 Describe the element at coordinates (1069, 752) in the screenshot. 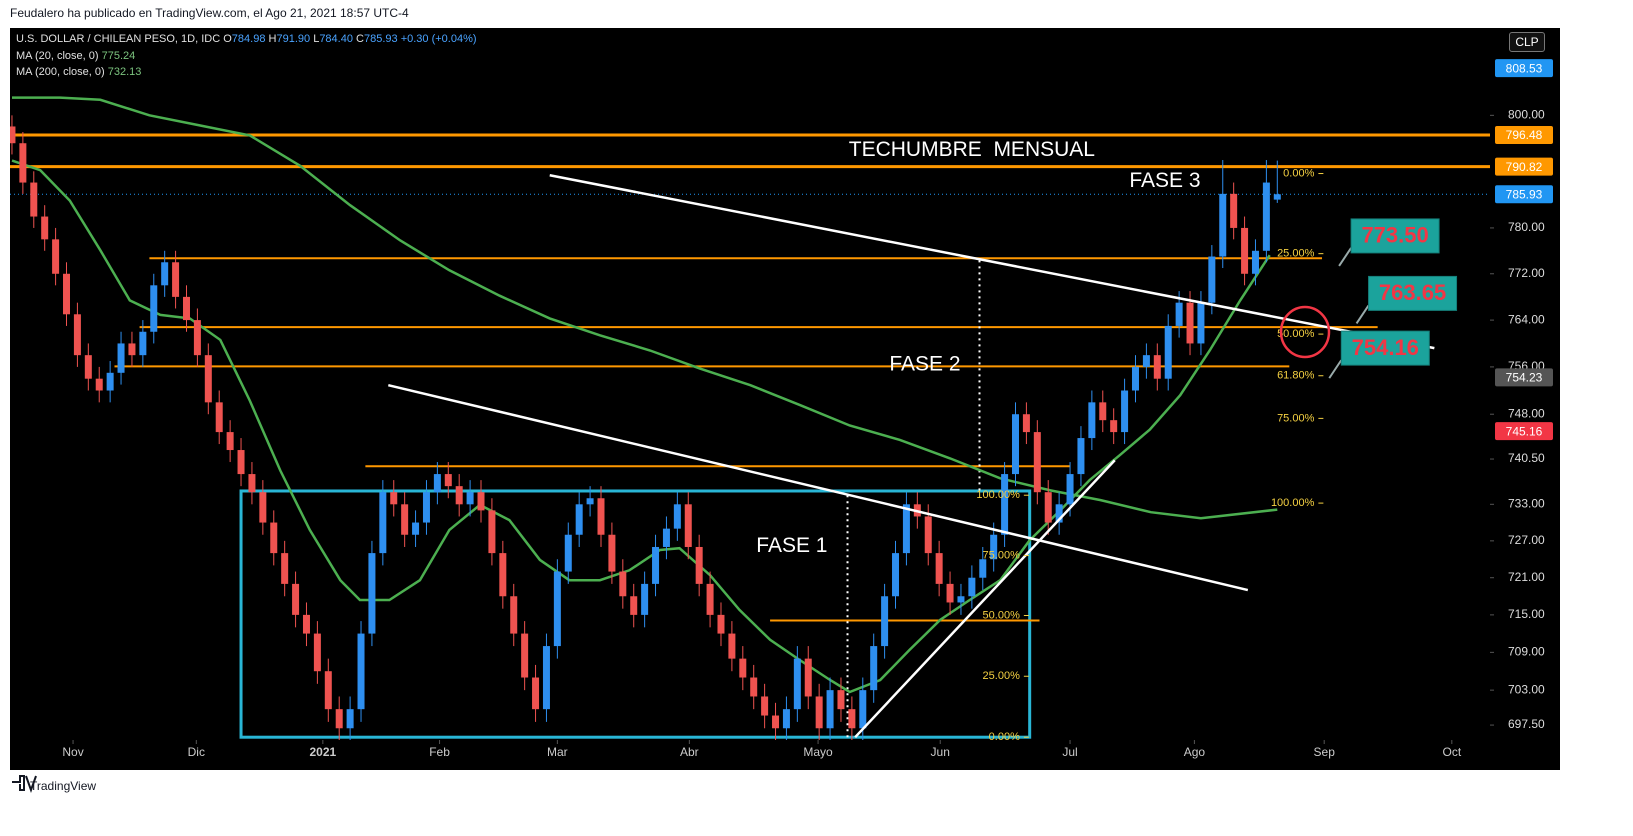

I see `x-tick-label: Jul` at that location.